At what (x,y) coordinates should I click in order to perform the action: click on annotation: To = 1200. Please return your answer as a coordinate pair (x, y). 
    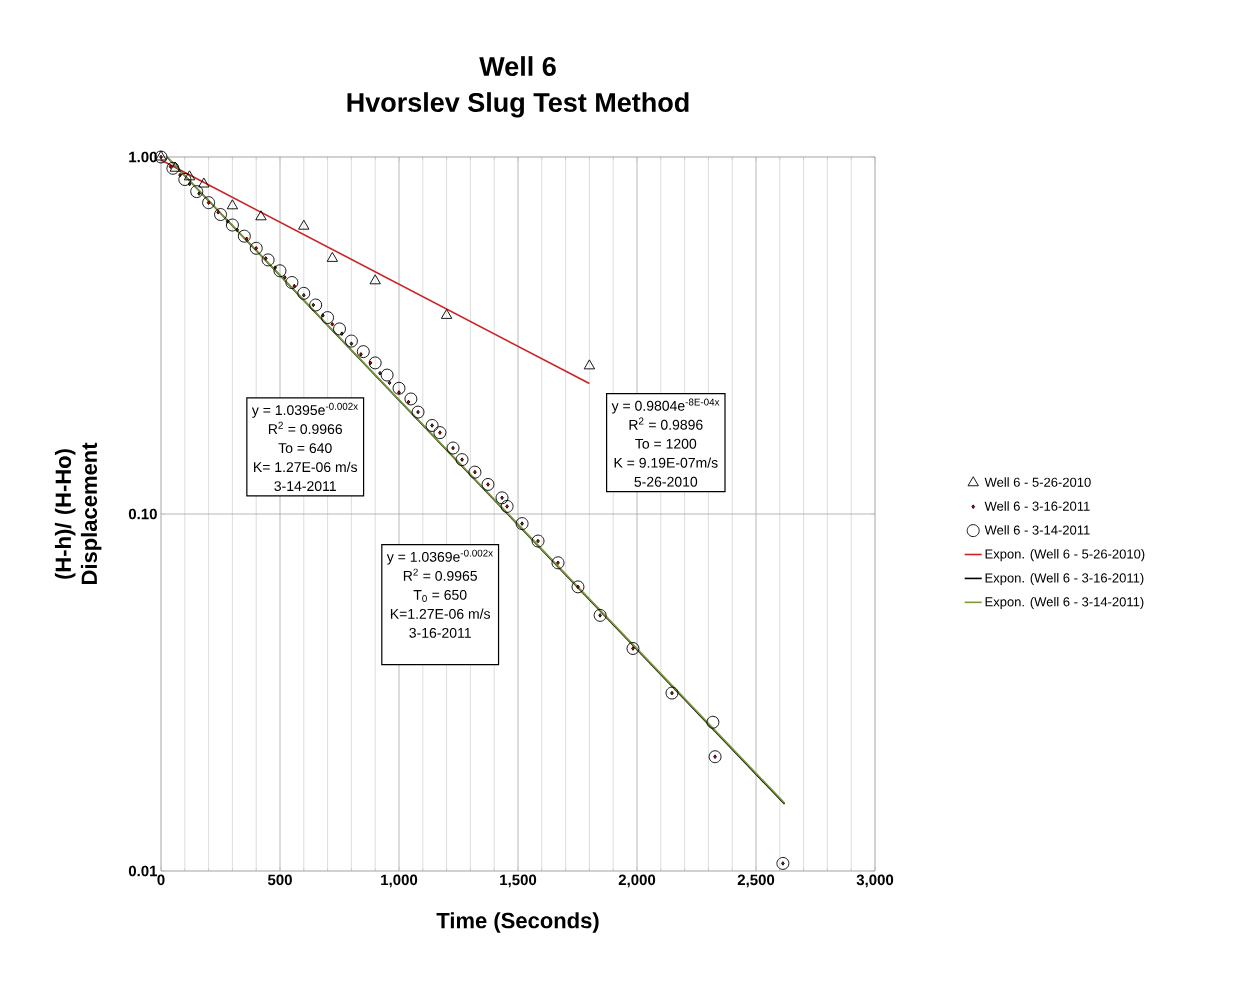
    Looking at the image, I should click on (666, 443).